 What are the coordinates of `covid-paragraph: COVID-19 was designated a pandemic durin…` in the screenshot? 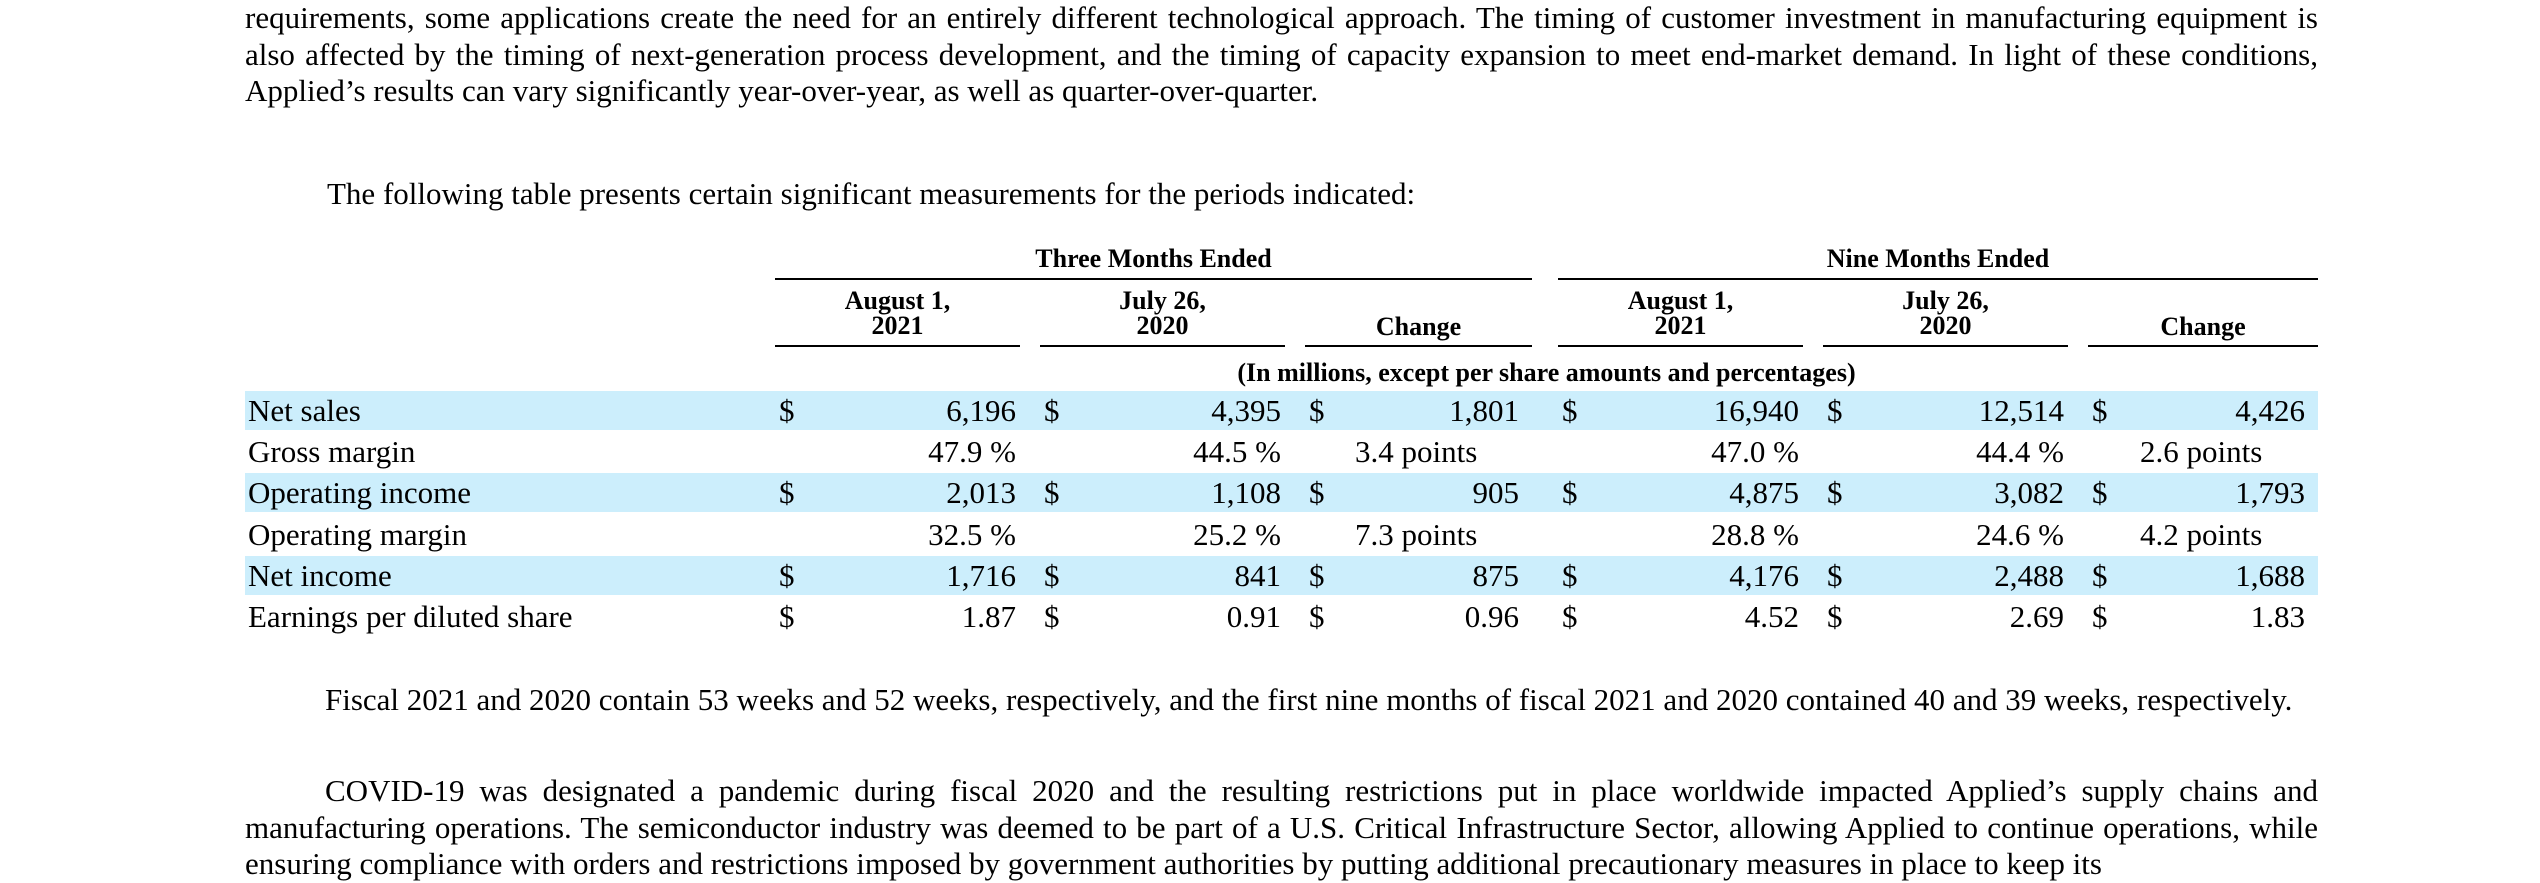 It's located at (1281, 827).